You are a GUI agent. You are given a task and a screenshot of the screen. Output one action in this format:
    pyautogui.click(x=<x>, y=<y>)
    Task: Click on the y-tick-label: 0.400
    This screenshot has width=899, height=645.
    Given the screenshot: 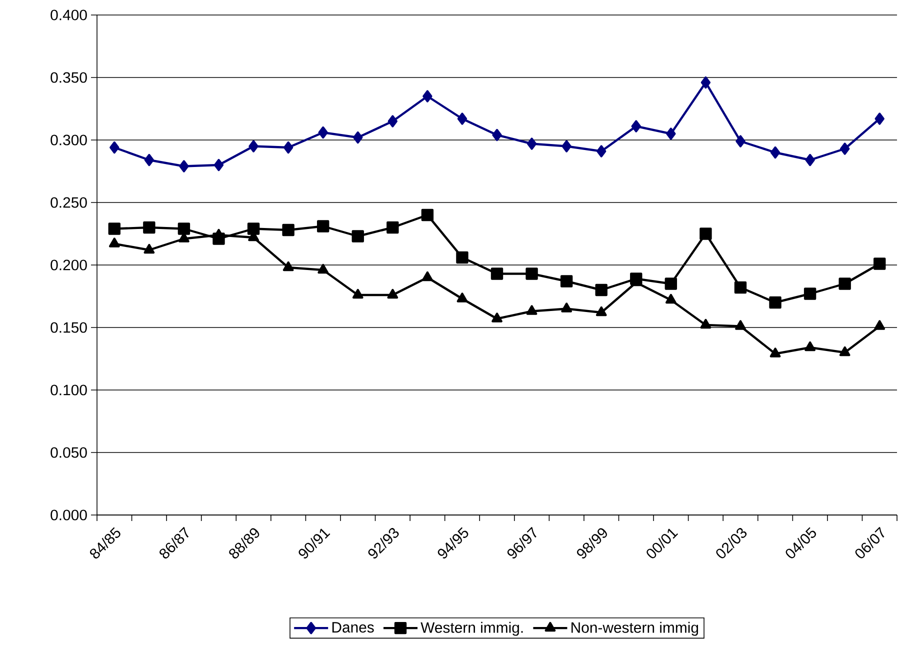 What is the action you would take?
    pyautogui.click(x=68, y=15)
    